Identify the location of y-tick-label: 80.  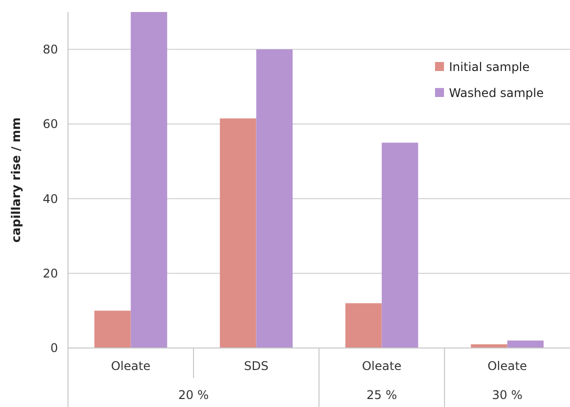
(50, 49).